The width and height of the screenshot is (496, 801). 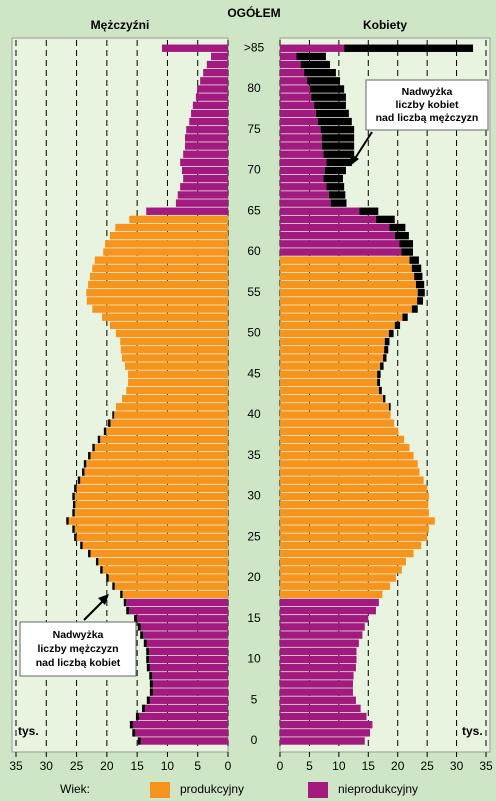 What do you see at coordinates (486, 766) in the screenshot?
I see `x-tick-label: 35` at bounding box center [486, 766].